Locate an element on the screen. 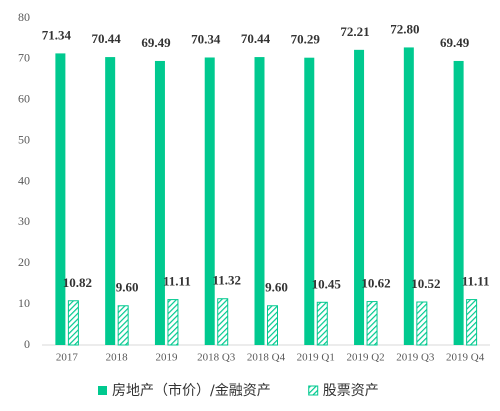  y-tick-label: 0 is located at coordinates (27, 344).